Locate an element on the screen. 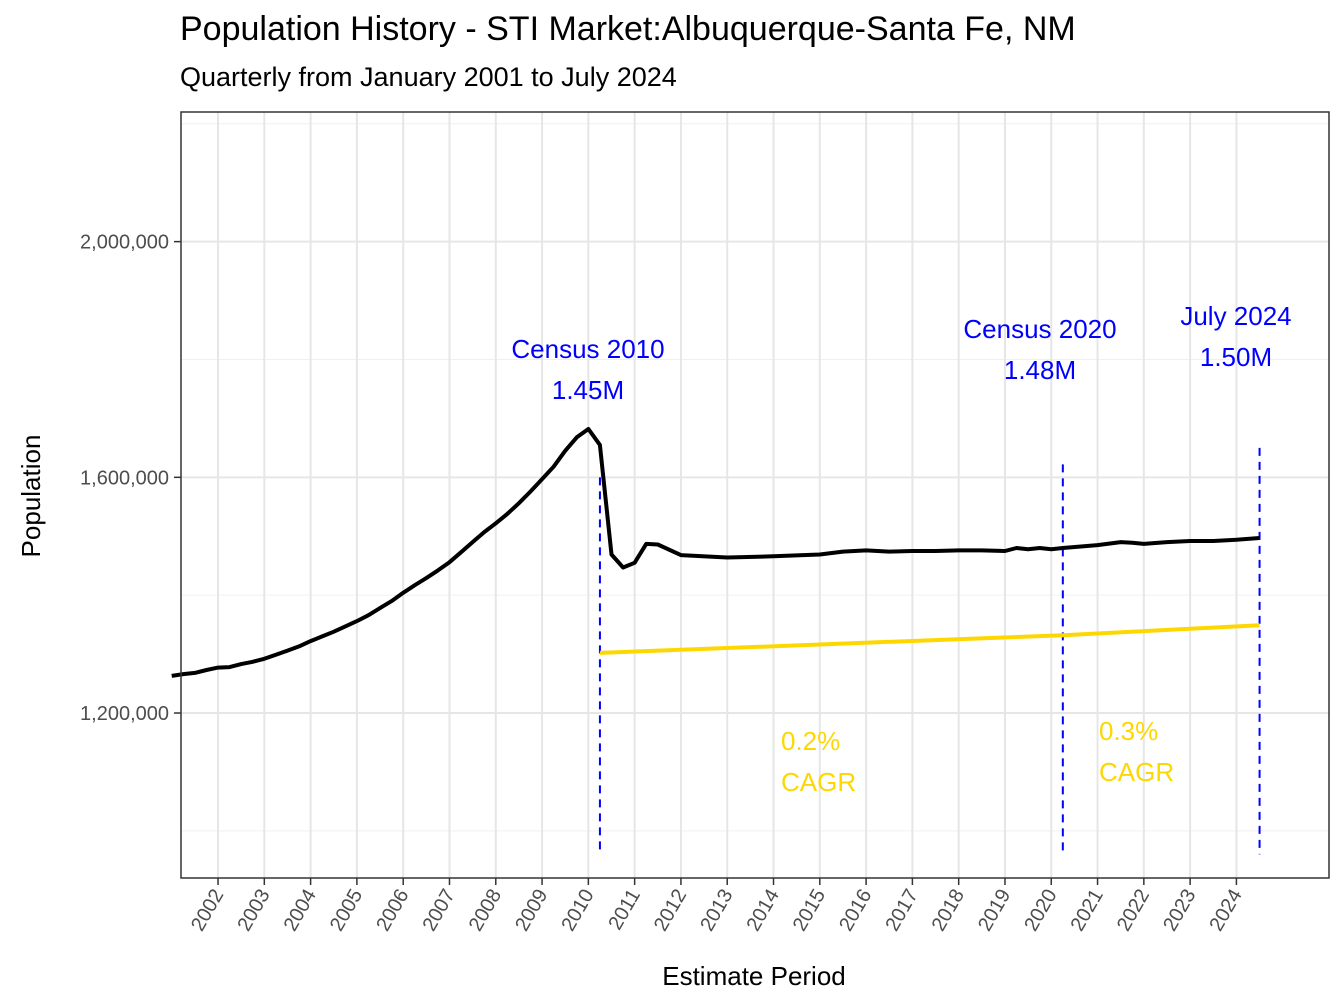 Image resolution: width=1344 pixels, height=1008 pixels. x-tick-label: 2009 is located at coordinates (531, 911).